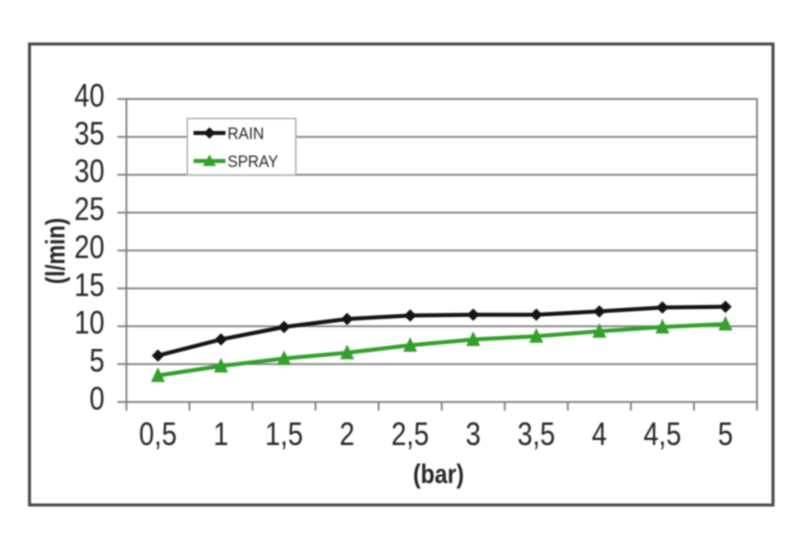  What do you see at coordinates (158, 435) in the screenshot?
I see `svg-text: 0,5` at bounding box center [158, 435].